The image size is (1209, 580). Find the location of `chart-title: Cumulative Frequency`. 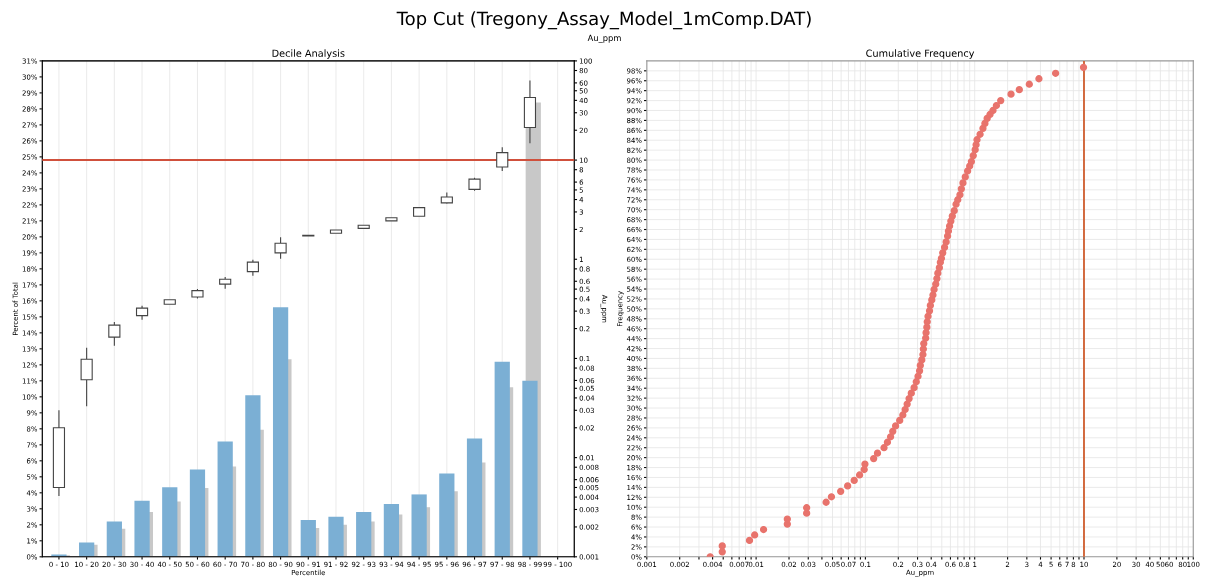

chart-title: Cumulative Frequency is located at coordinates (920, 54).